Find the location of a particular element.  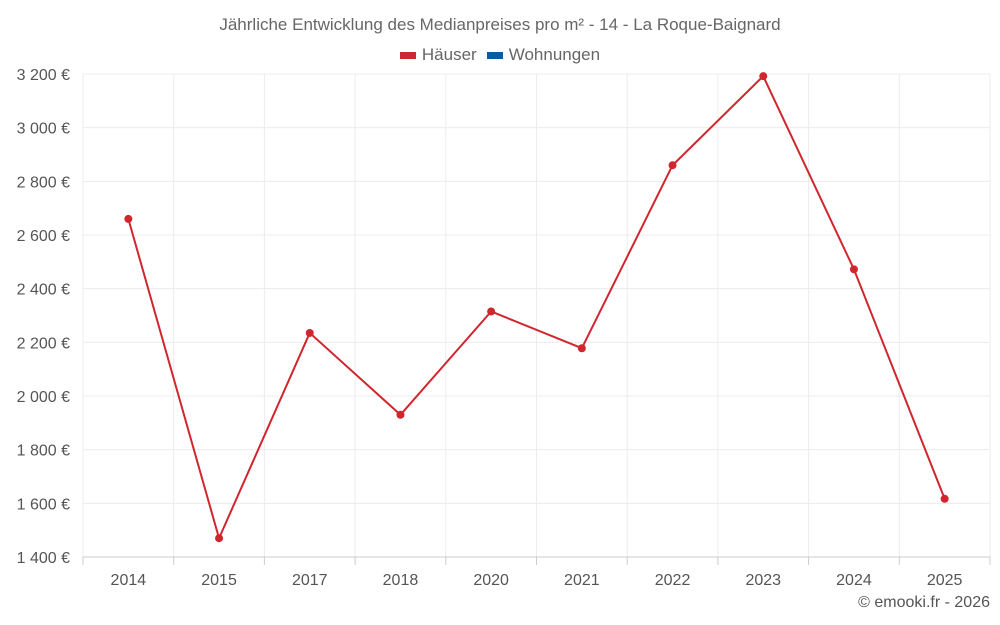

legend-swatch-houses is located at coordinates (407, 55).